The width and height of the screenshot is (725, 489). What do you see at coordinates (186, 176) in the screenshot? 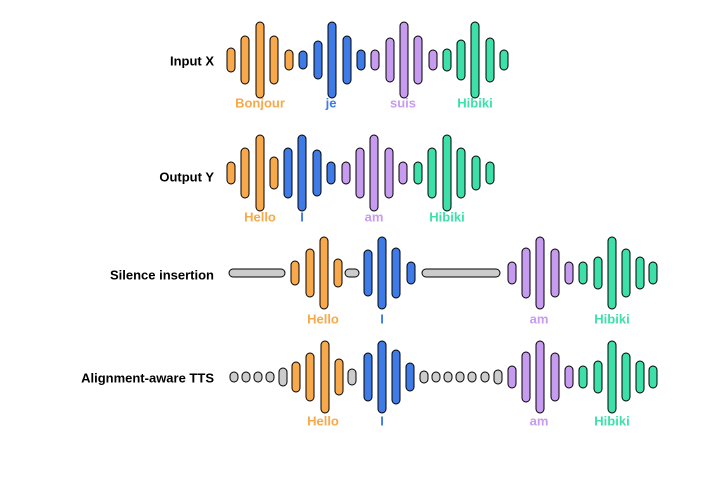
I see `row-label: Output Y` at bounding box center [186, 176].